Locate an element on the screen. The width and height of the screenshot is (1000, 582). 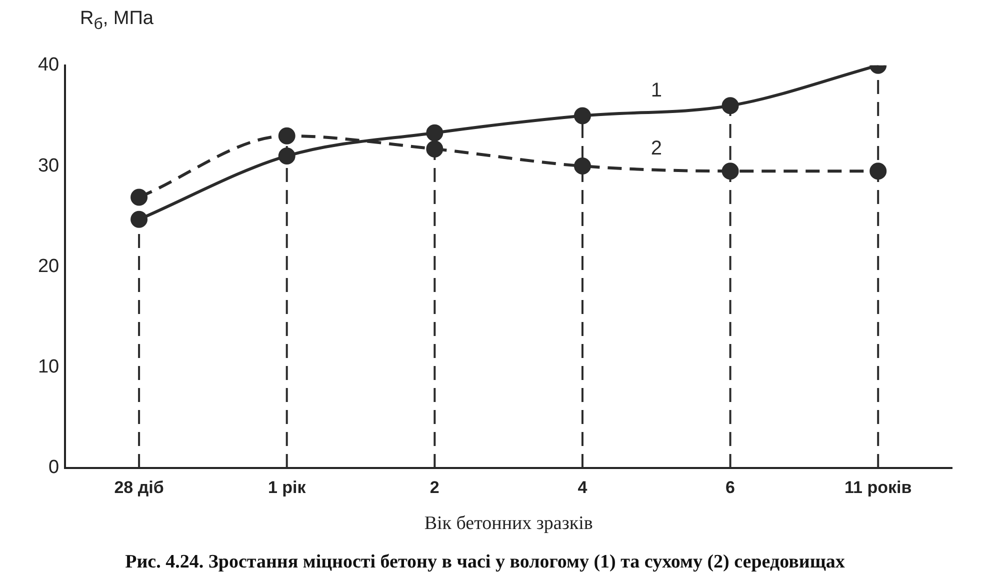
y-tick-label: 30 is located at coordinates (49, 165).